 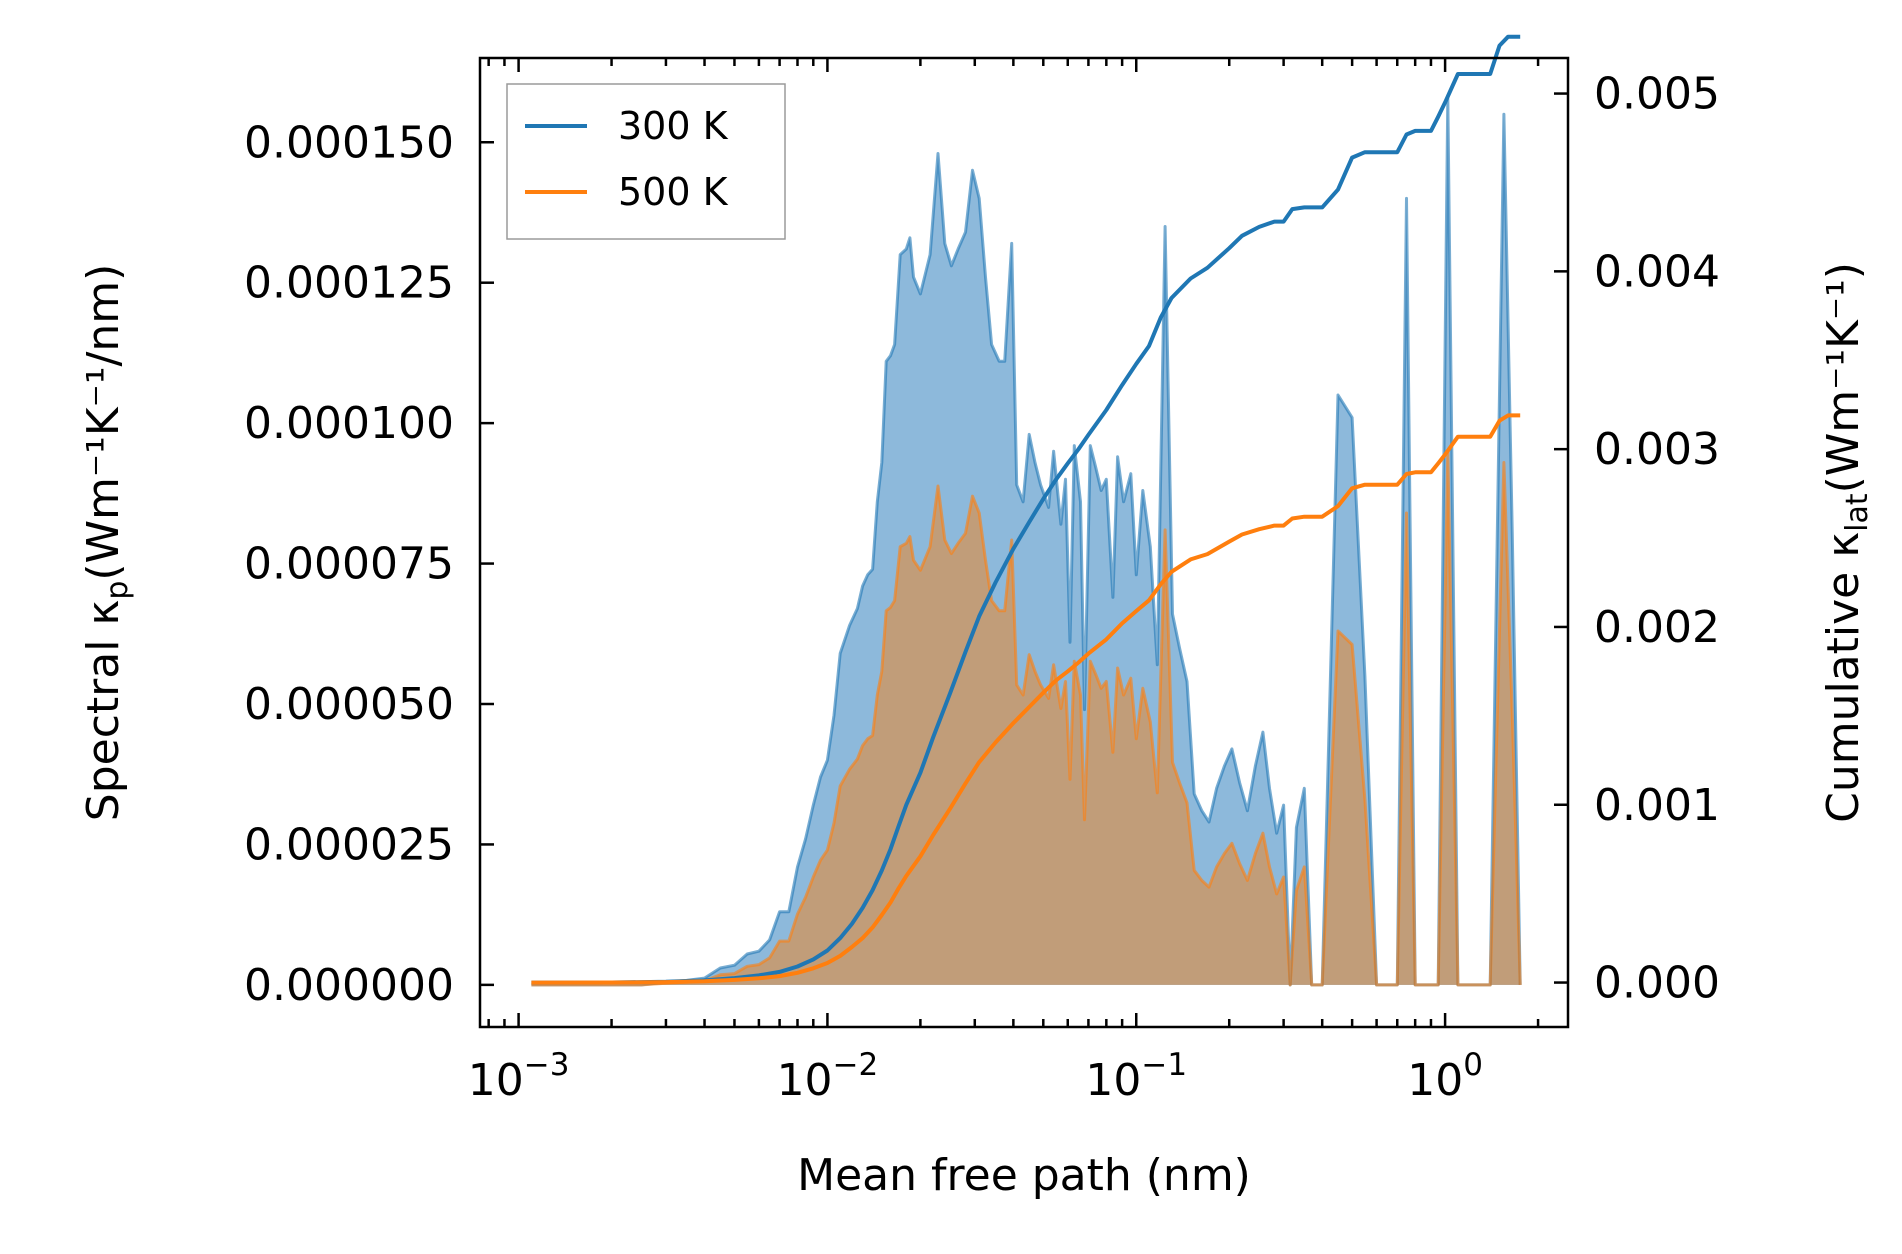 I want to click on x-tick-exponent: 0, so click(x=1473, y=1065).